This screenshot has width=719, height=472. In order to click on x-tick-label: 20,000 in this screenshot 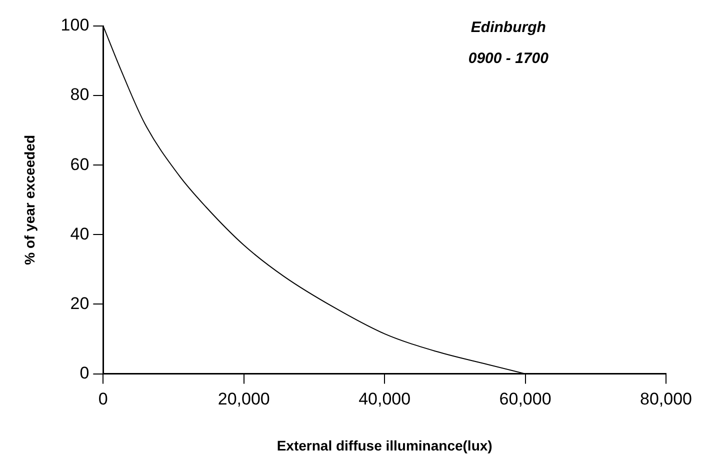, I will do `click(244, 399)`.